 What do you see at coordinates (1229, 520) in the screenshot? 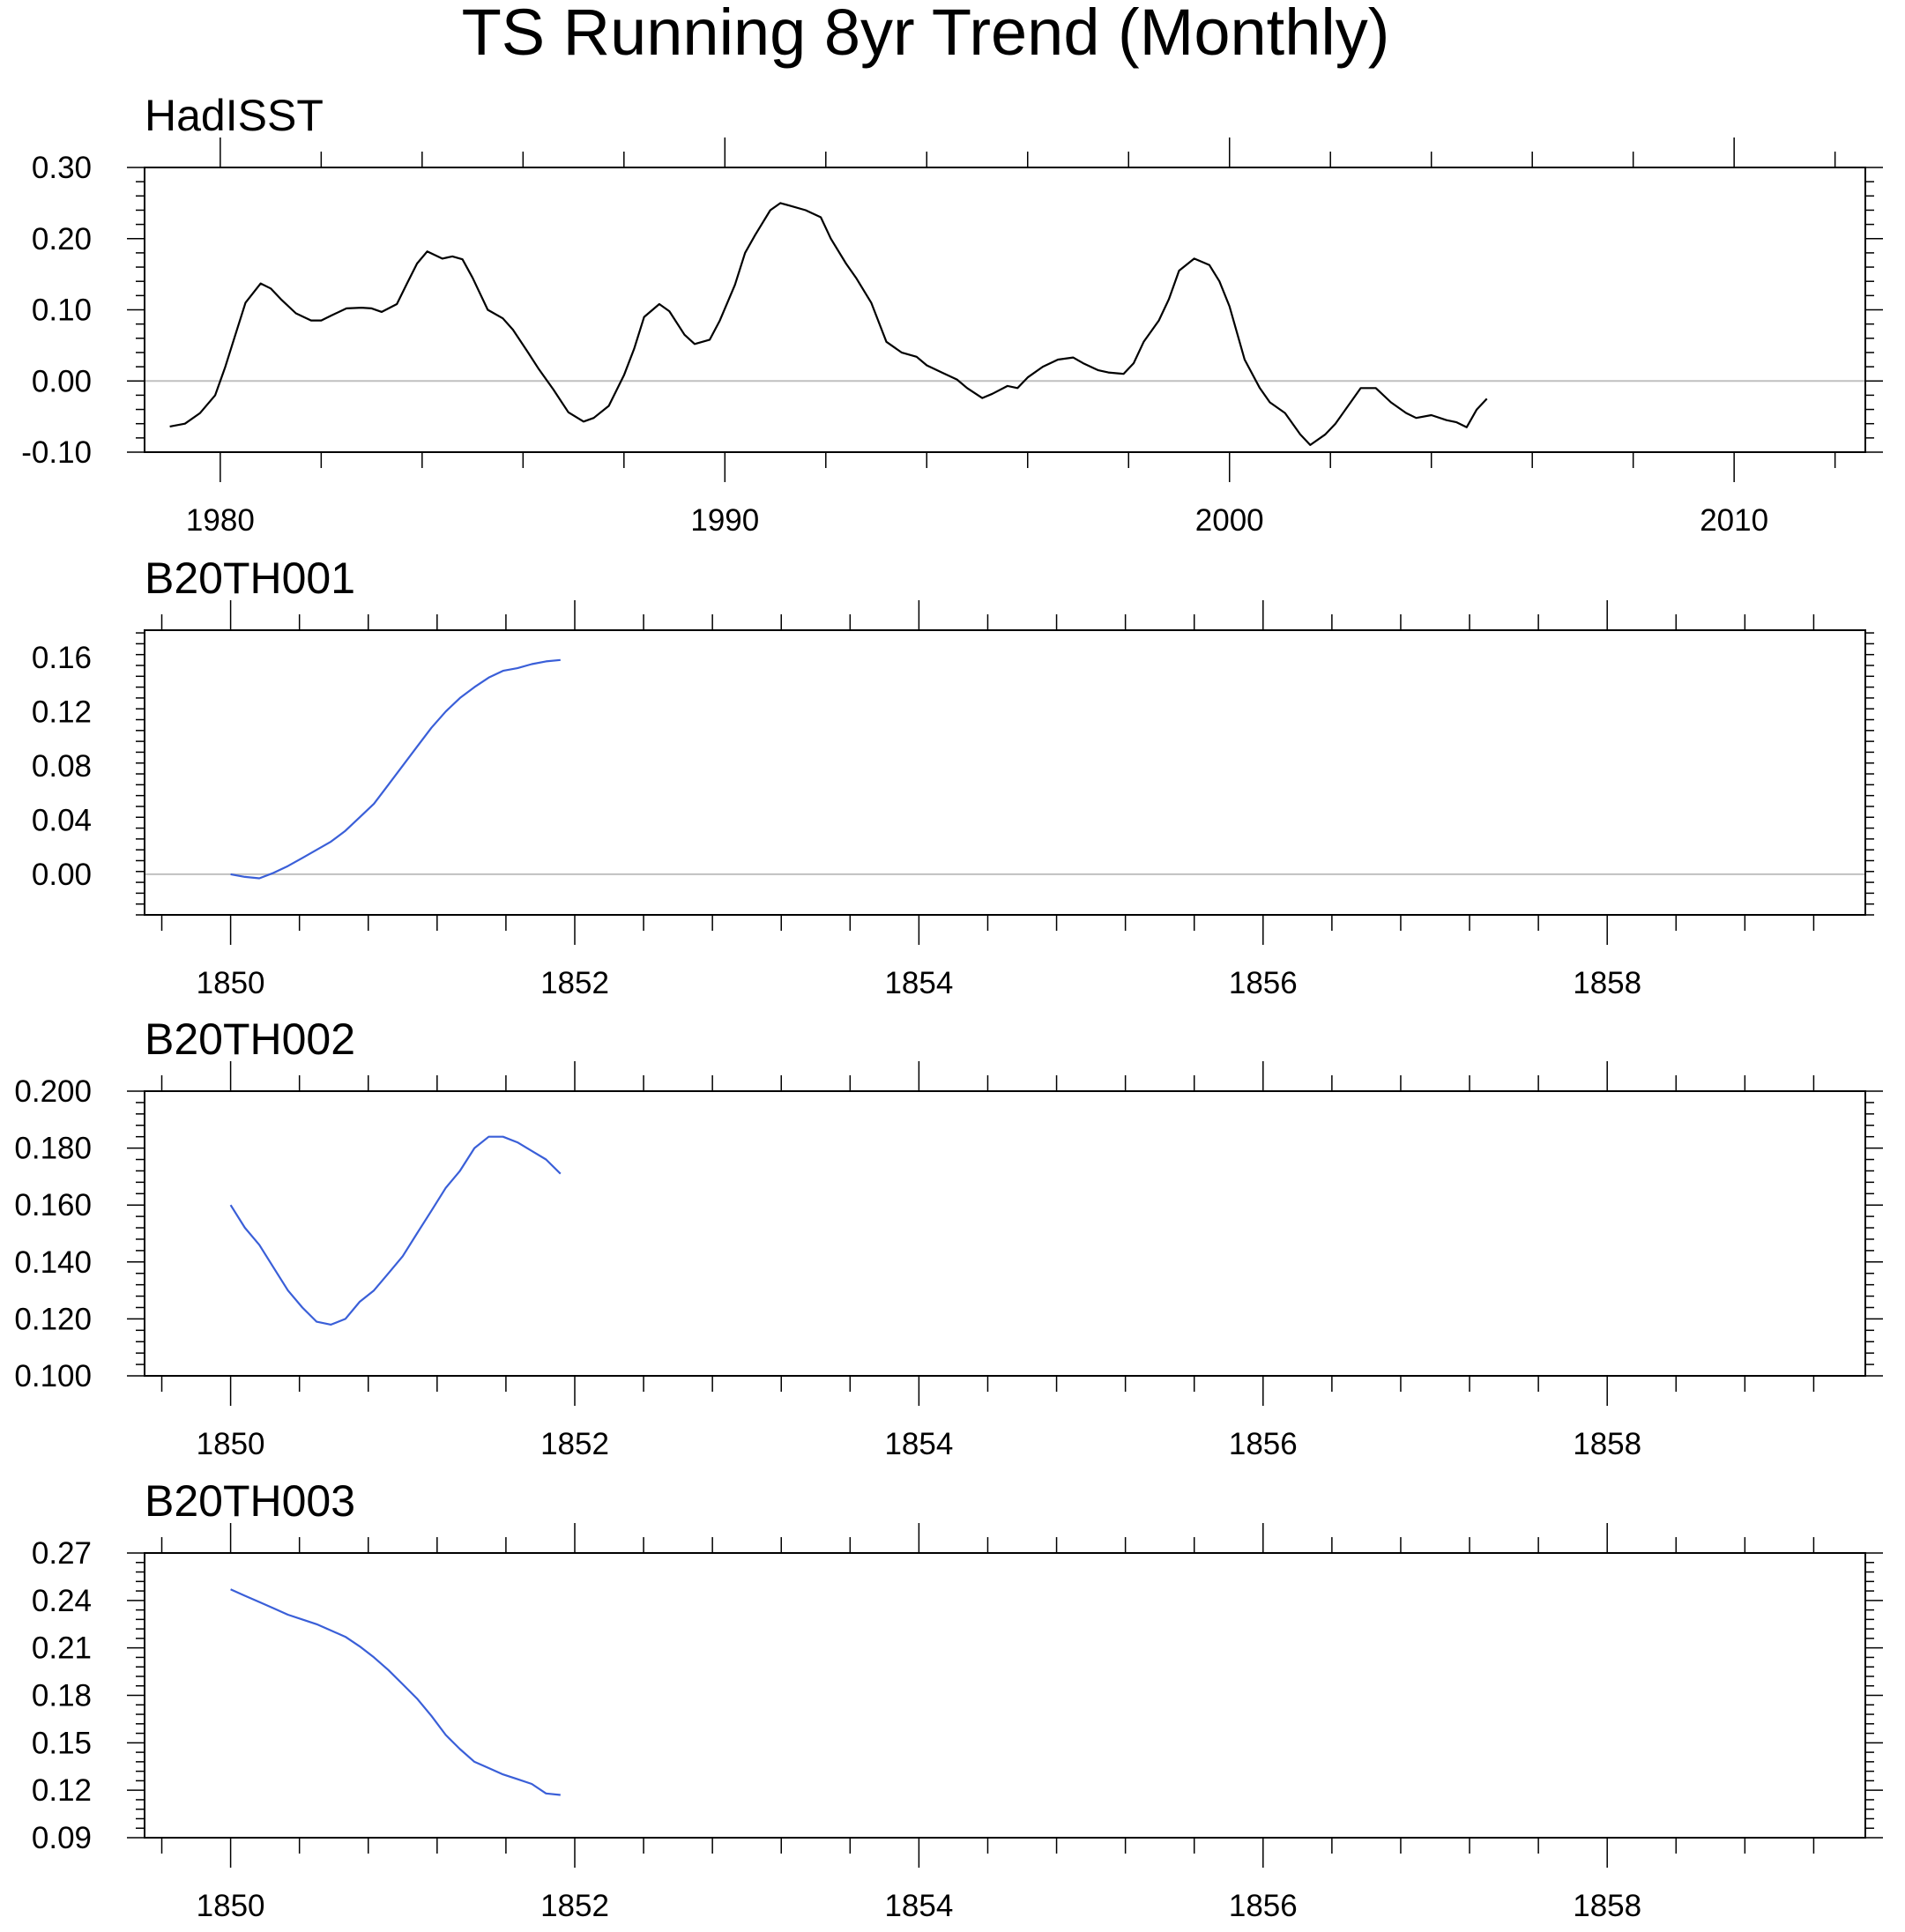
I see `x-tick-label: 2000` at bounding box center [1229, 520].